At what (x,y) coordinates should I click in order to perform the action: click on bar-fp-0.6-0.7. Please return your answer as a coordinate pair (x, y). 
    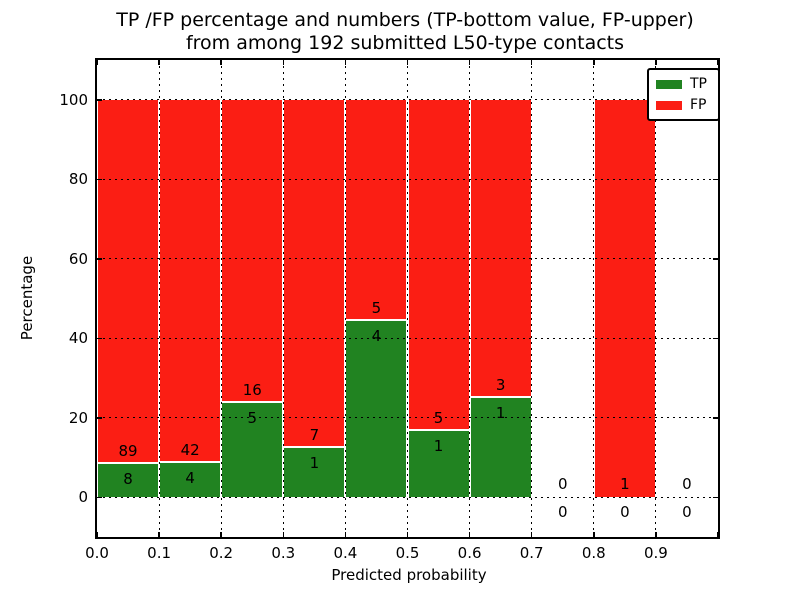
    Looking at the image, I should click on (500, 247).